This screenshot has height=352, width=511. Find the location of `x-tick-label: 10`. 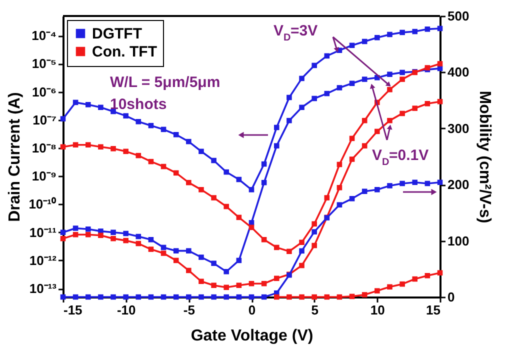

x-tick-label: 10 is located at coordinates (377, 310).